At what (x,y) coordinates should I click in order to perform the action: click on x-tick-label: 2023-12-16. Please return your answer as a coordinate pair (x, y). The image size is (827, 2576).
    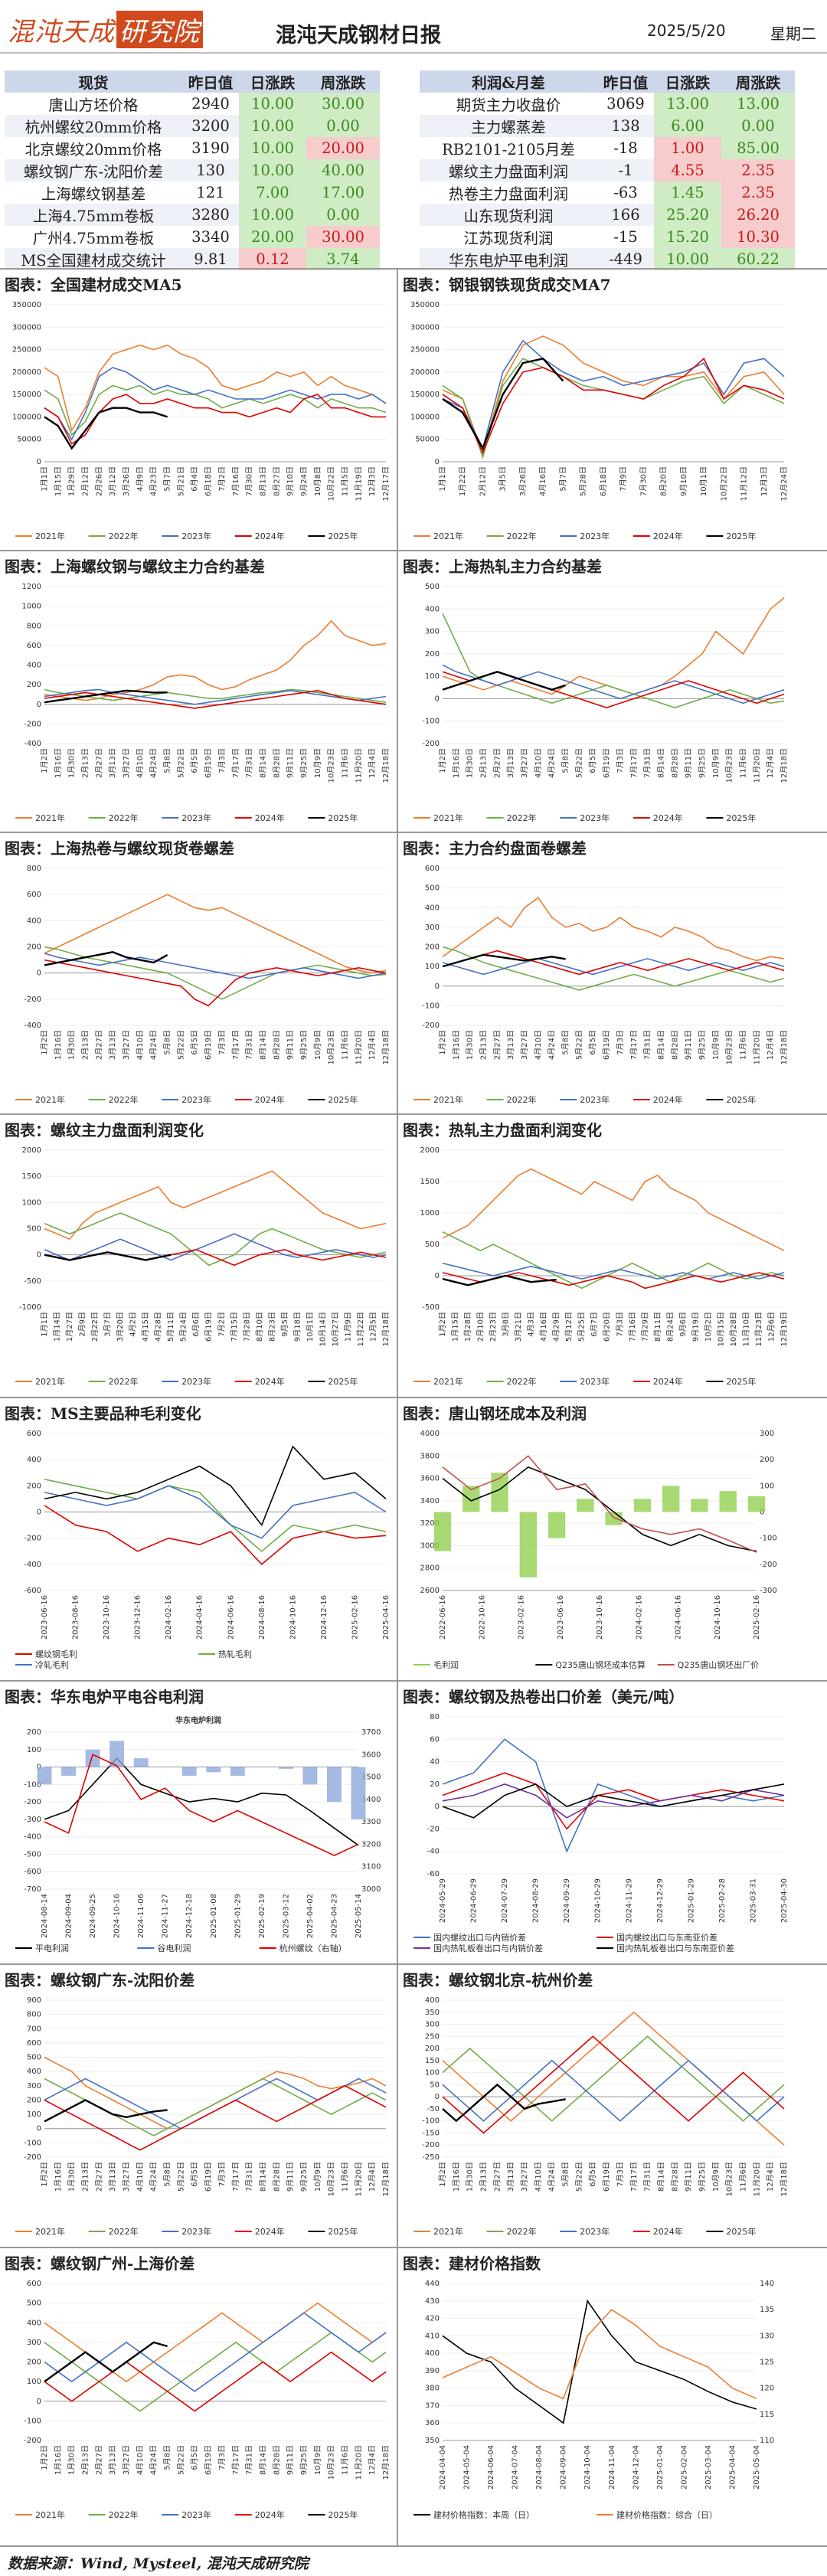
    Looking at the image, I should click on (138, 1617).